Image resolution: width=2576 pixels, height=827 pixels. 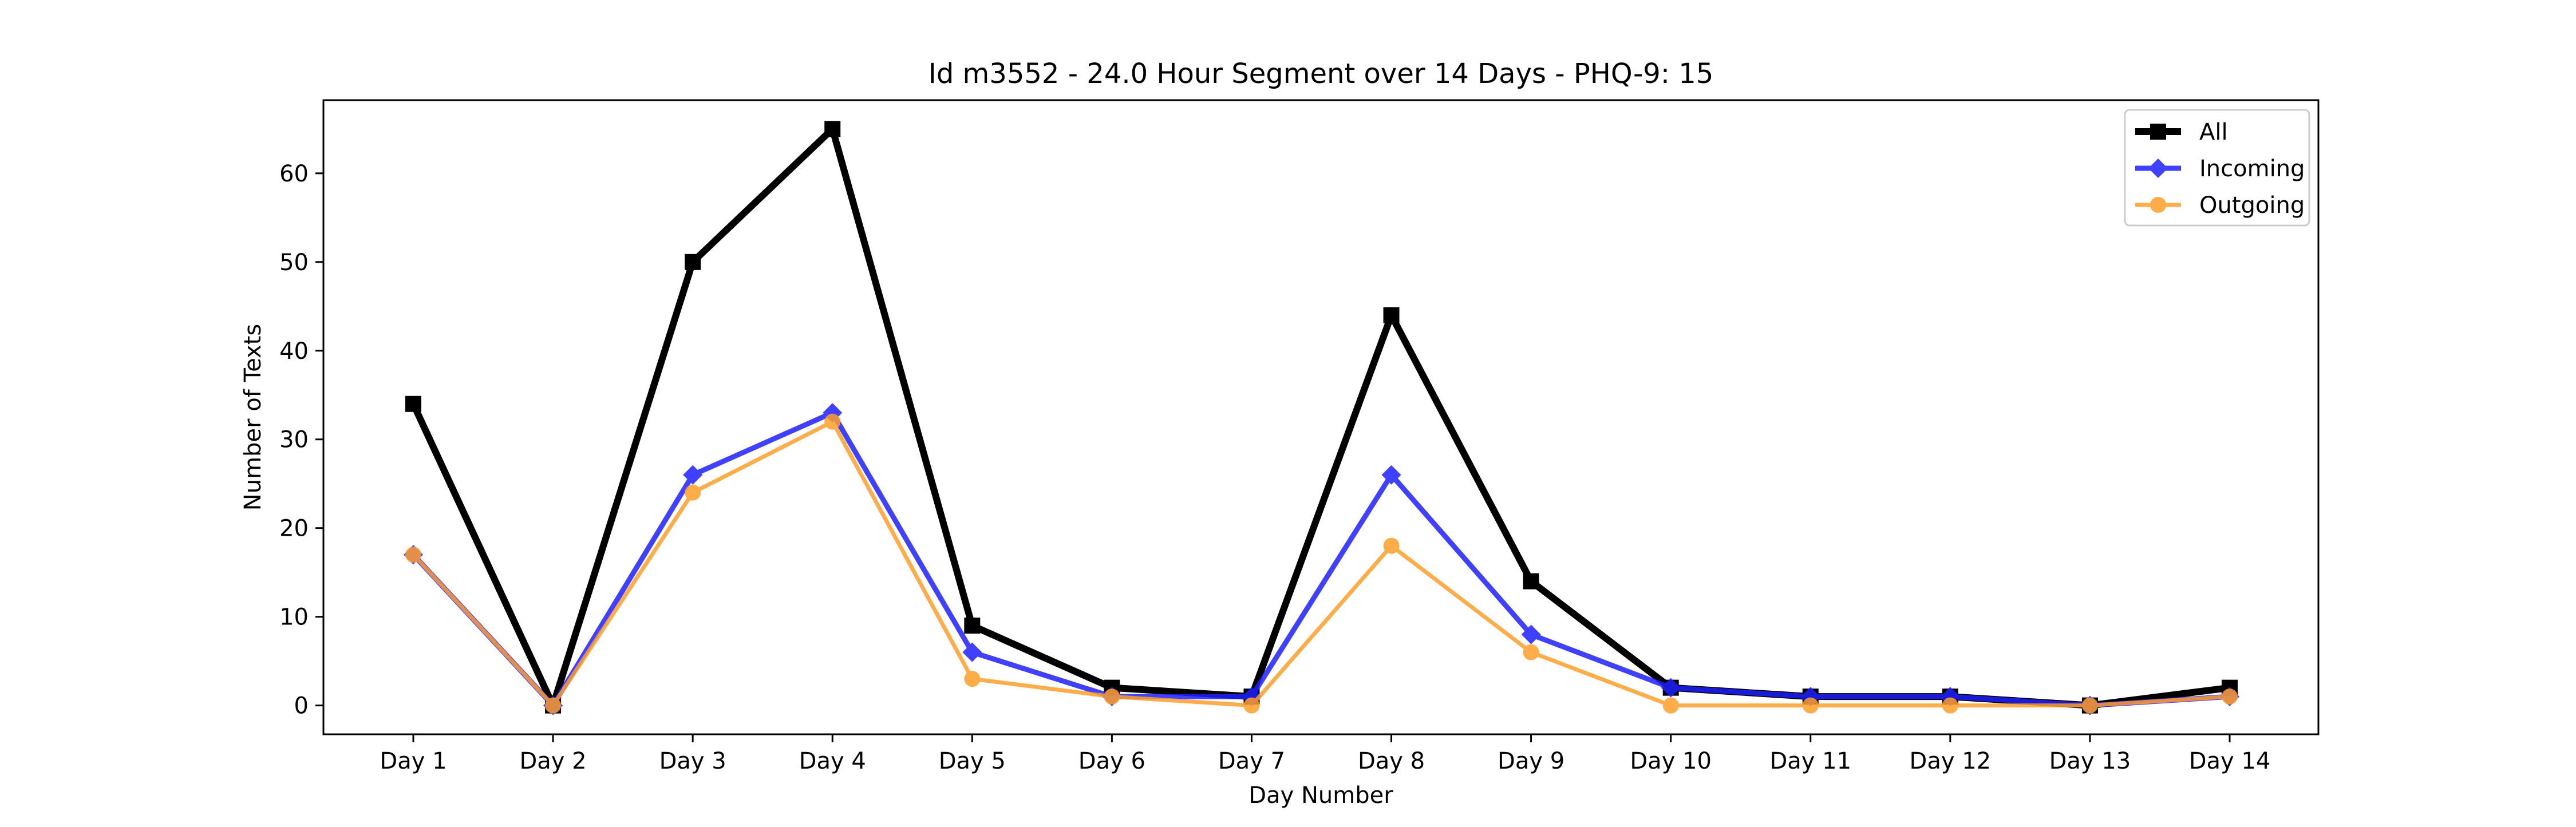 What do you see at coordinates (1951, 761) in the screenshot?
I see `x-tick-label: Day 12` at bounding box center [1951, 761].